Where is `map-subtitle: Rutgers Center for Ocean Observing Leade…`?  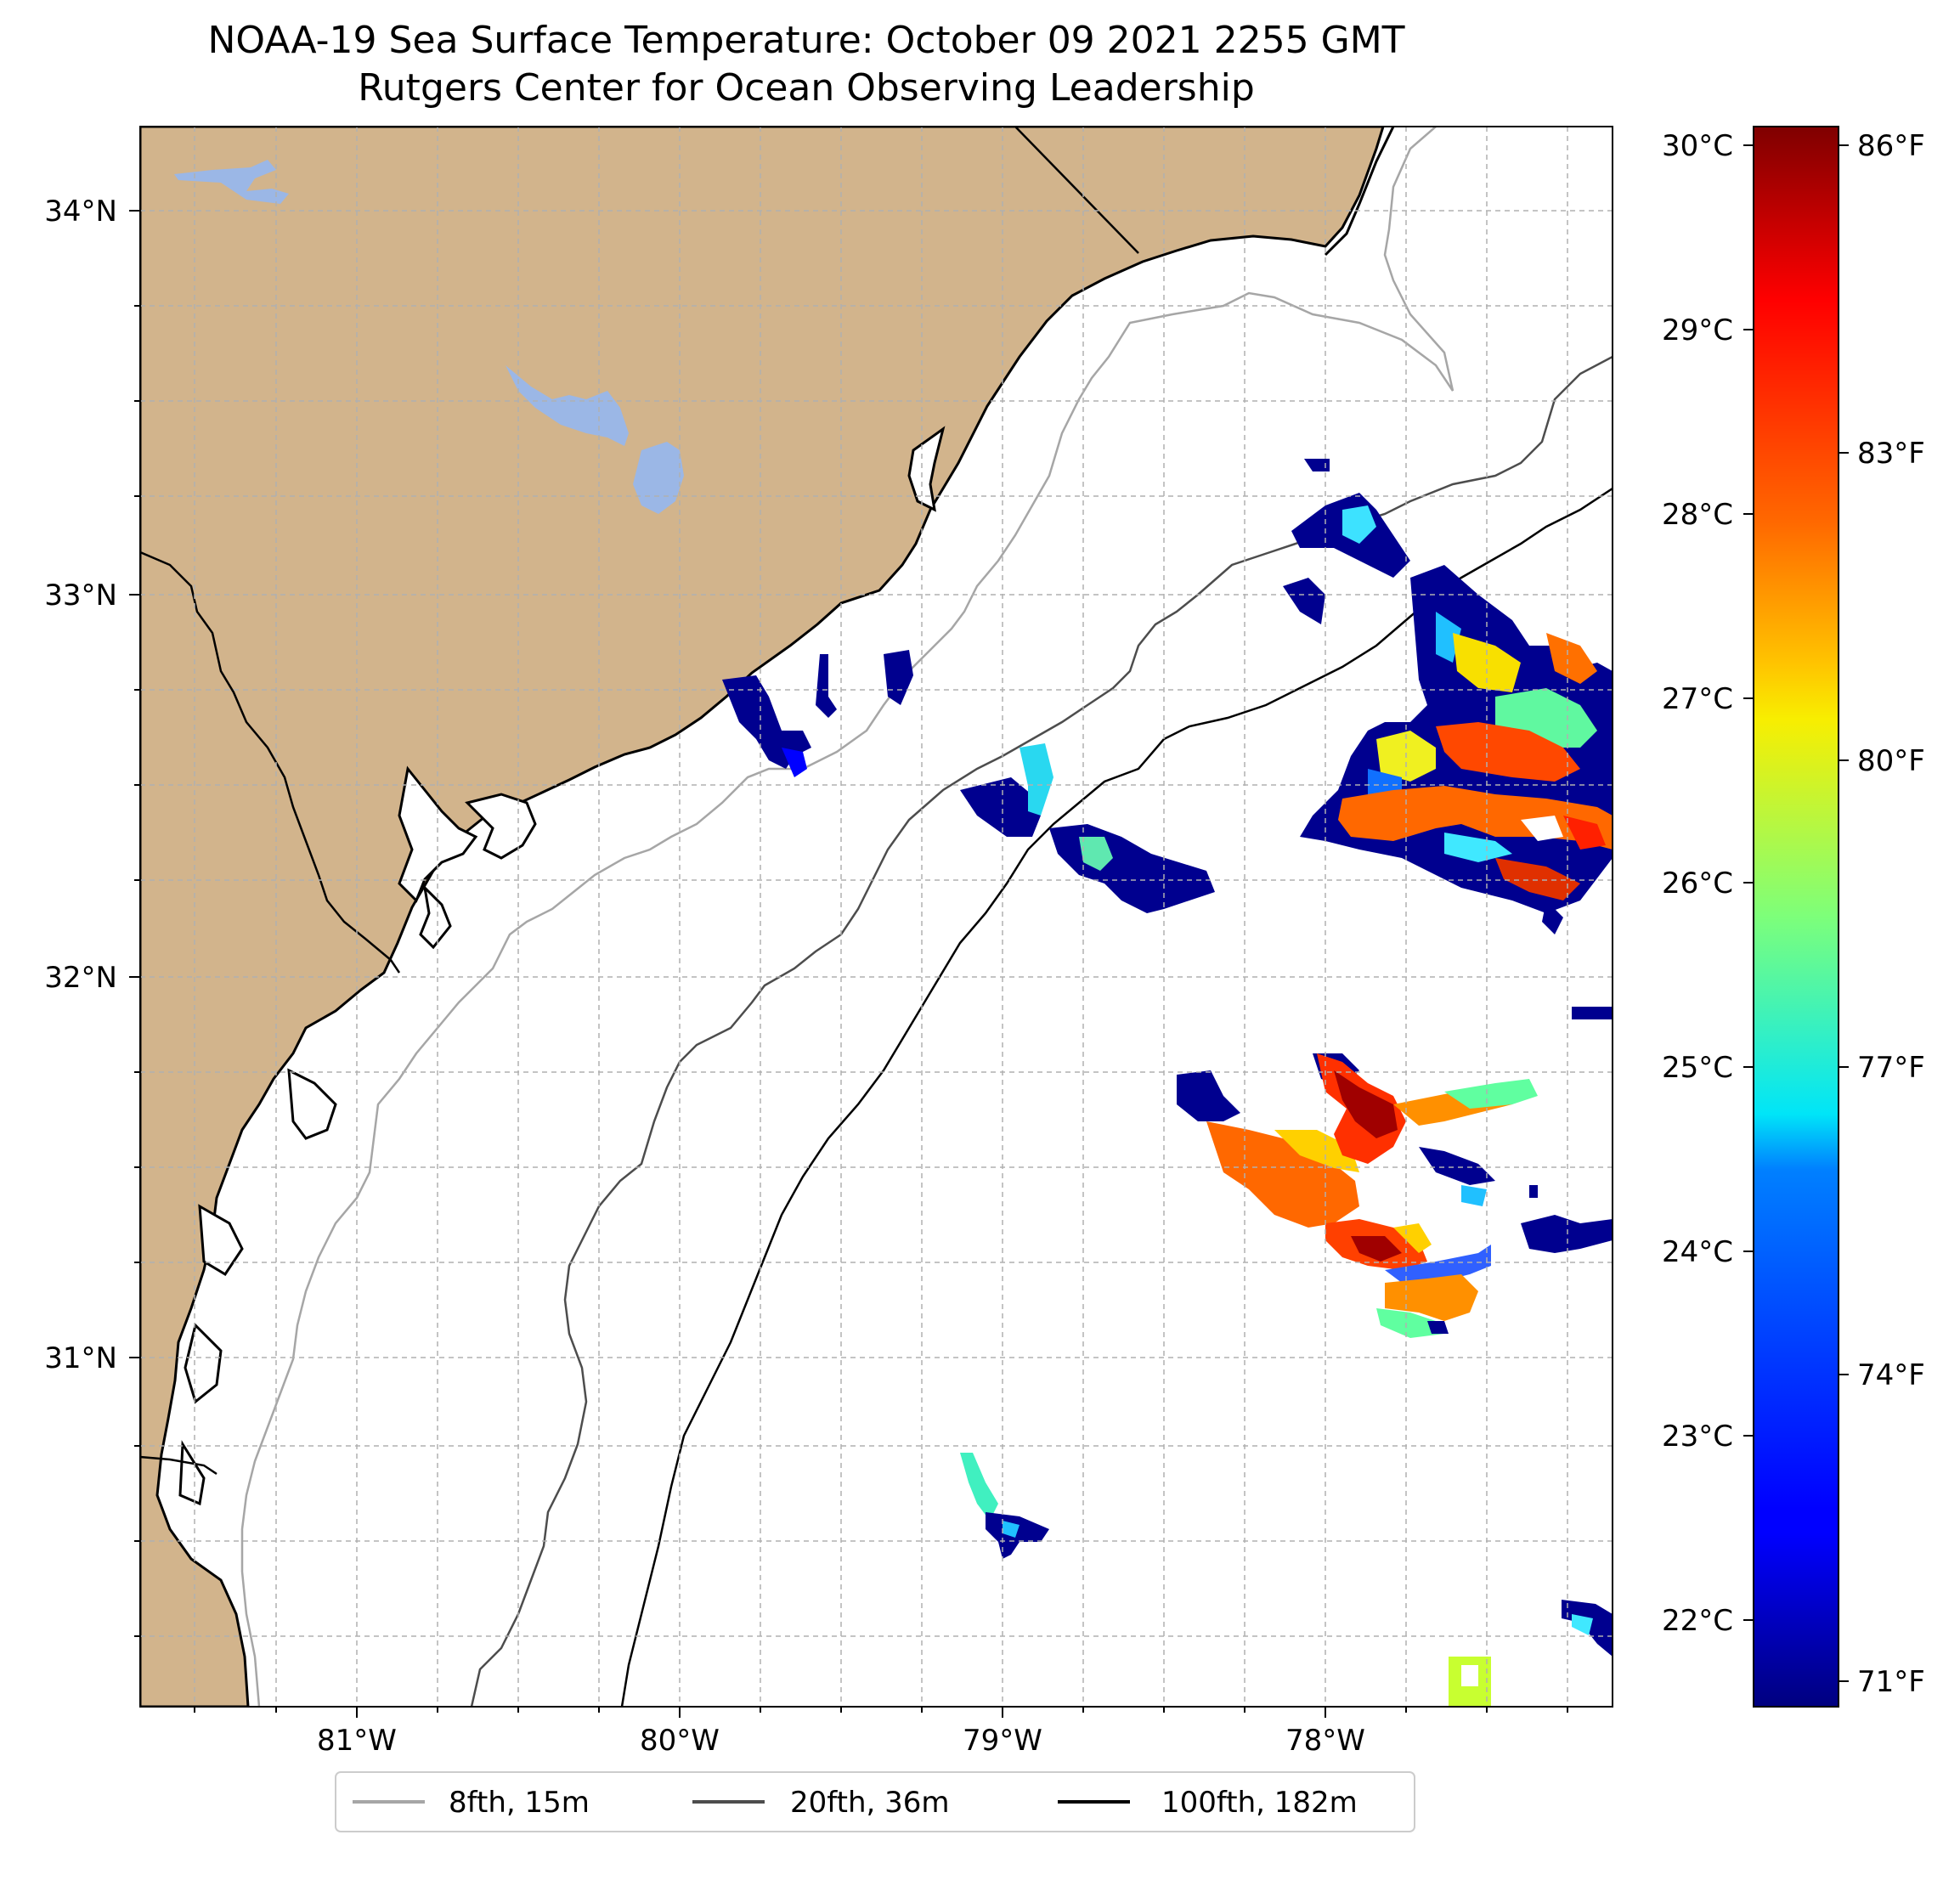
map-subtitle: Rutgers Center for Ocean Observing Leade… is located at coordinates (806, 88).